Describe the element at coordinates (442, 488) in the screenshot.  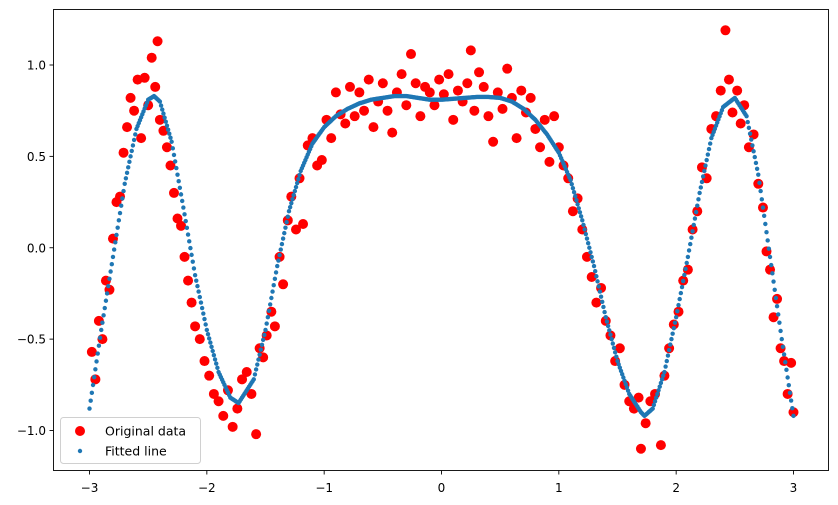
I see `x-tick-label: 0` at that location.